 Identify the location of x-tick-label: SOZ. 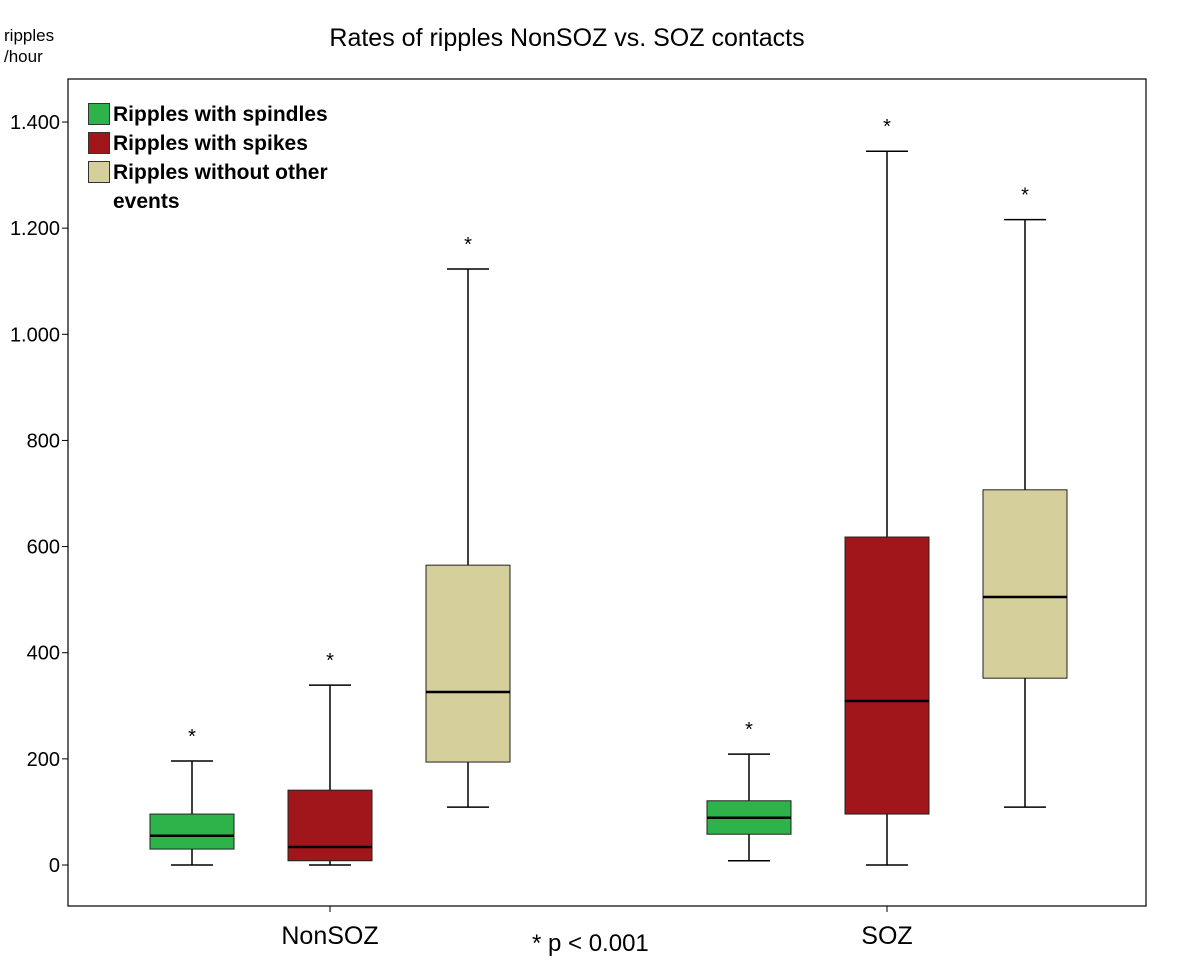
(886, 936).